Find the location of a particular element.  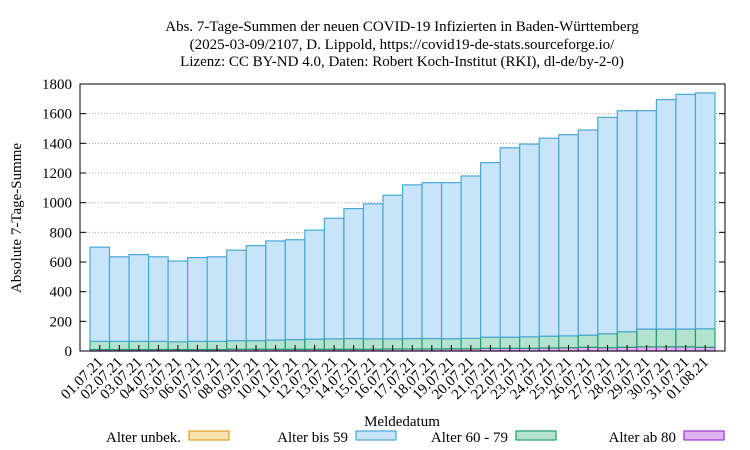

legend-label: Alter 60 - 79 is located at coordinates (469, 438).